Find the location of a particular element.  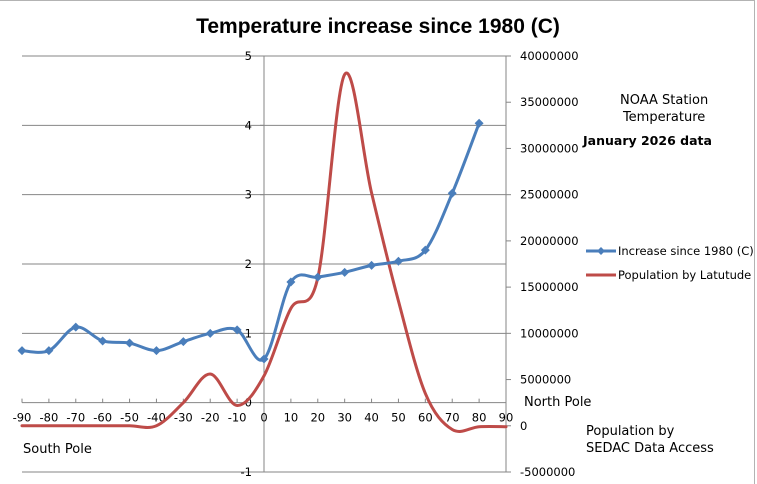

legend-label-population: Population by Latutude is located at coordinates (685, 275).